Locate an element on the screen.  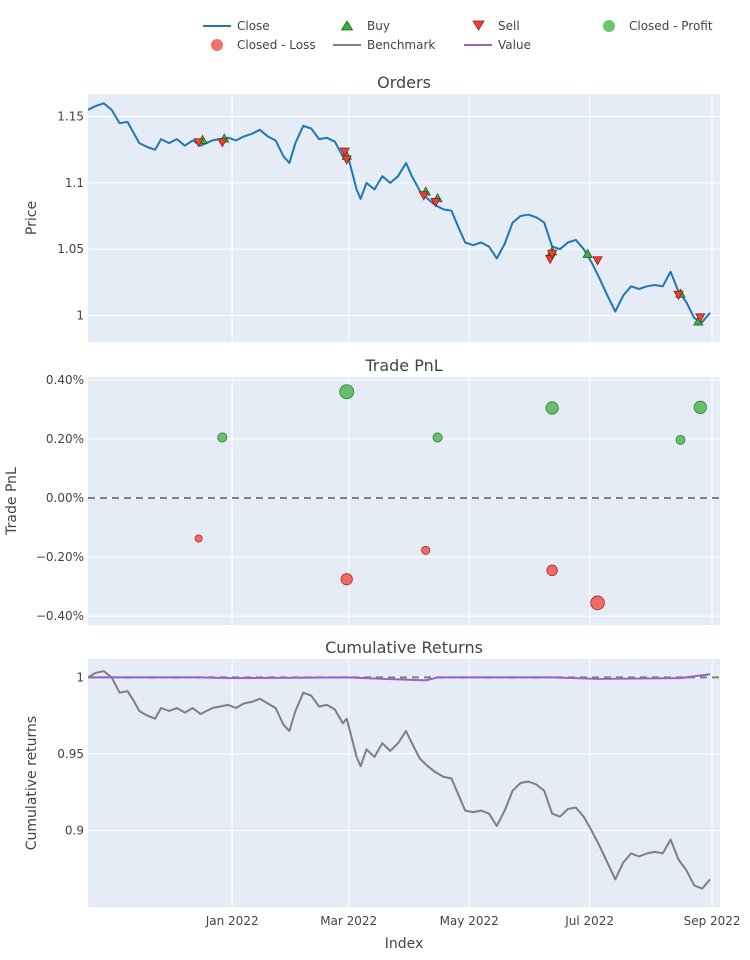
y-tick-label: −0.20% is located at coordinates (60, 557).